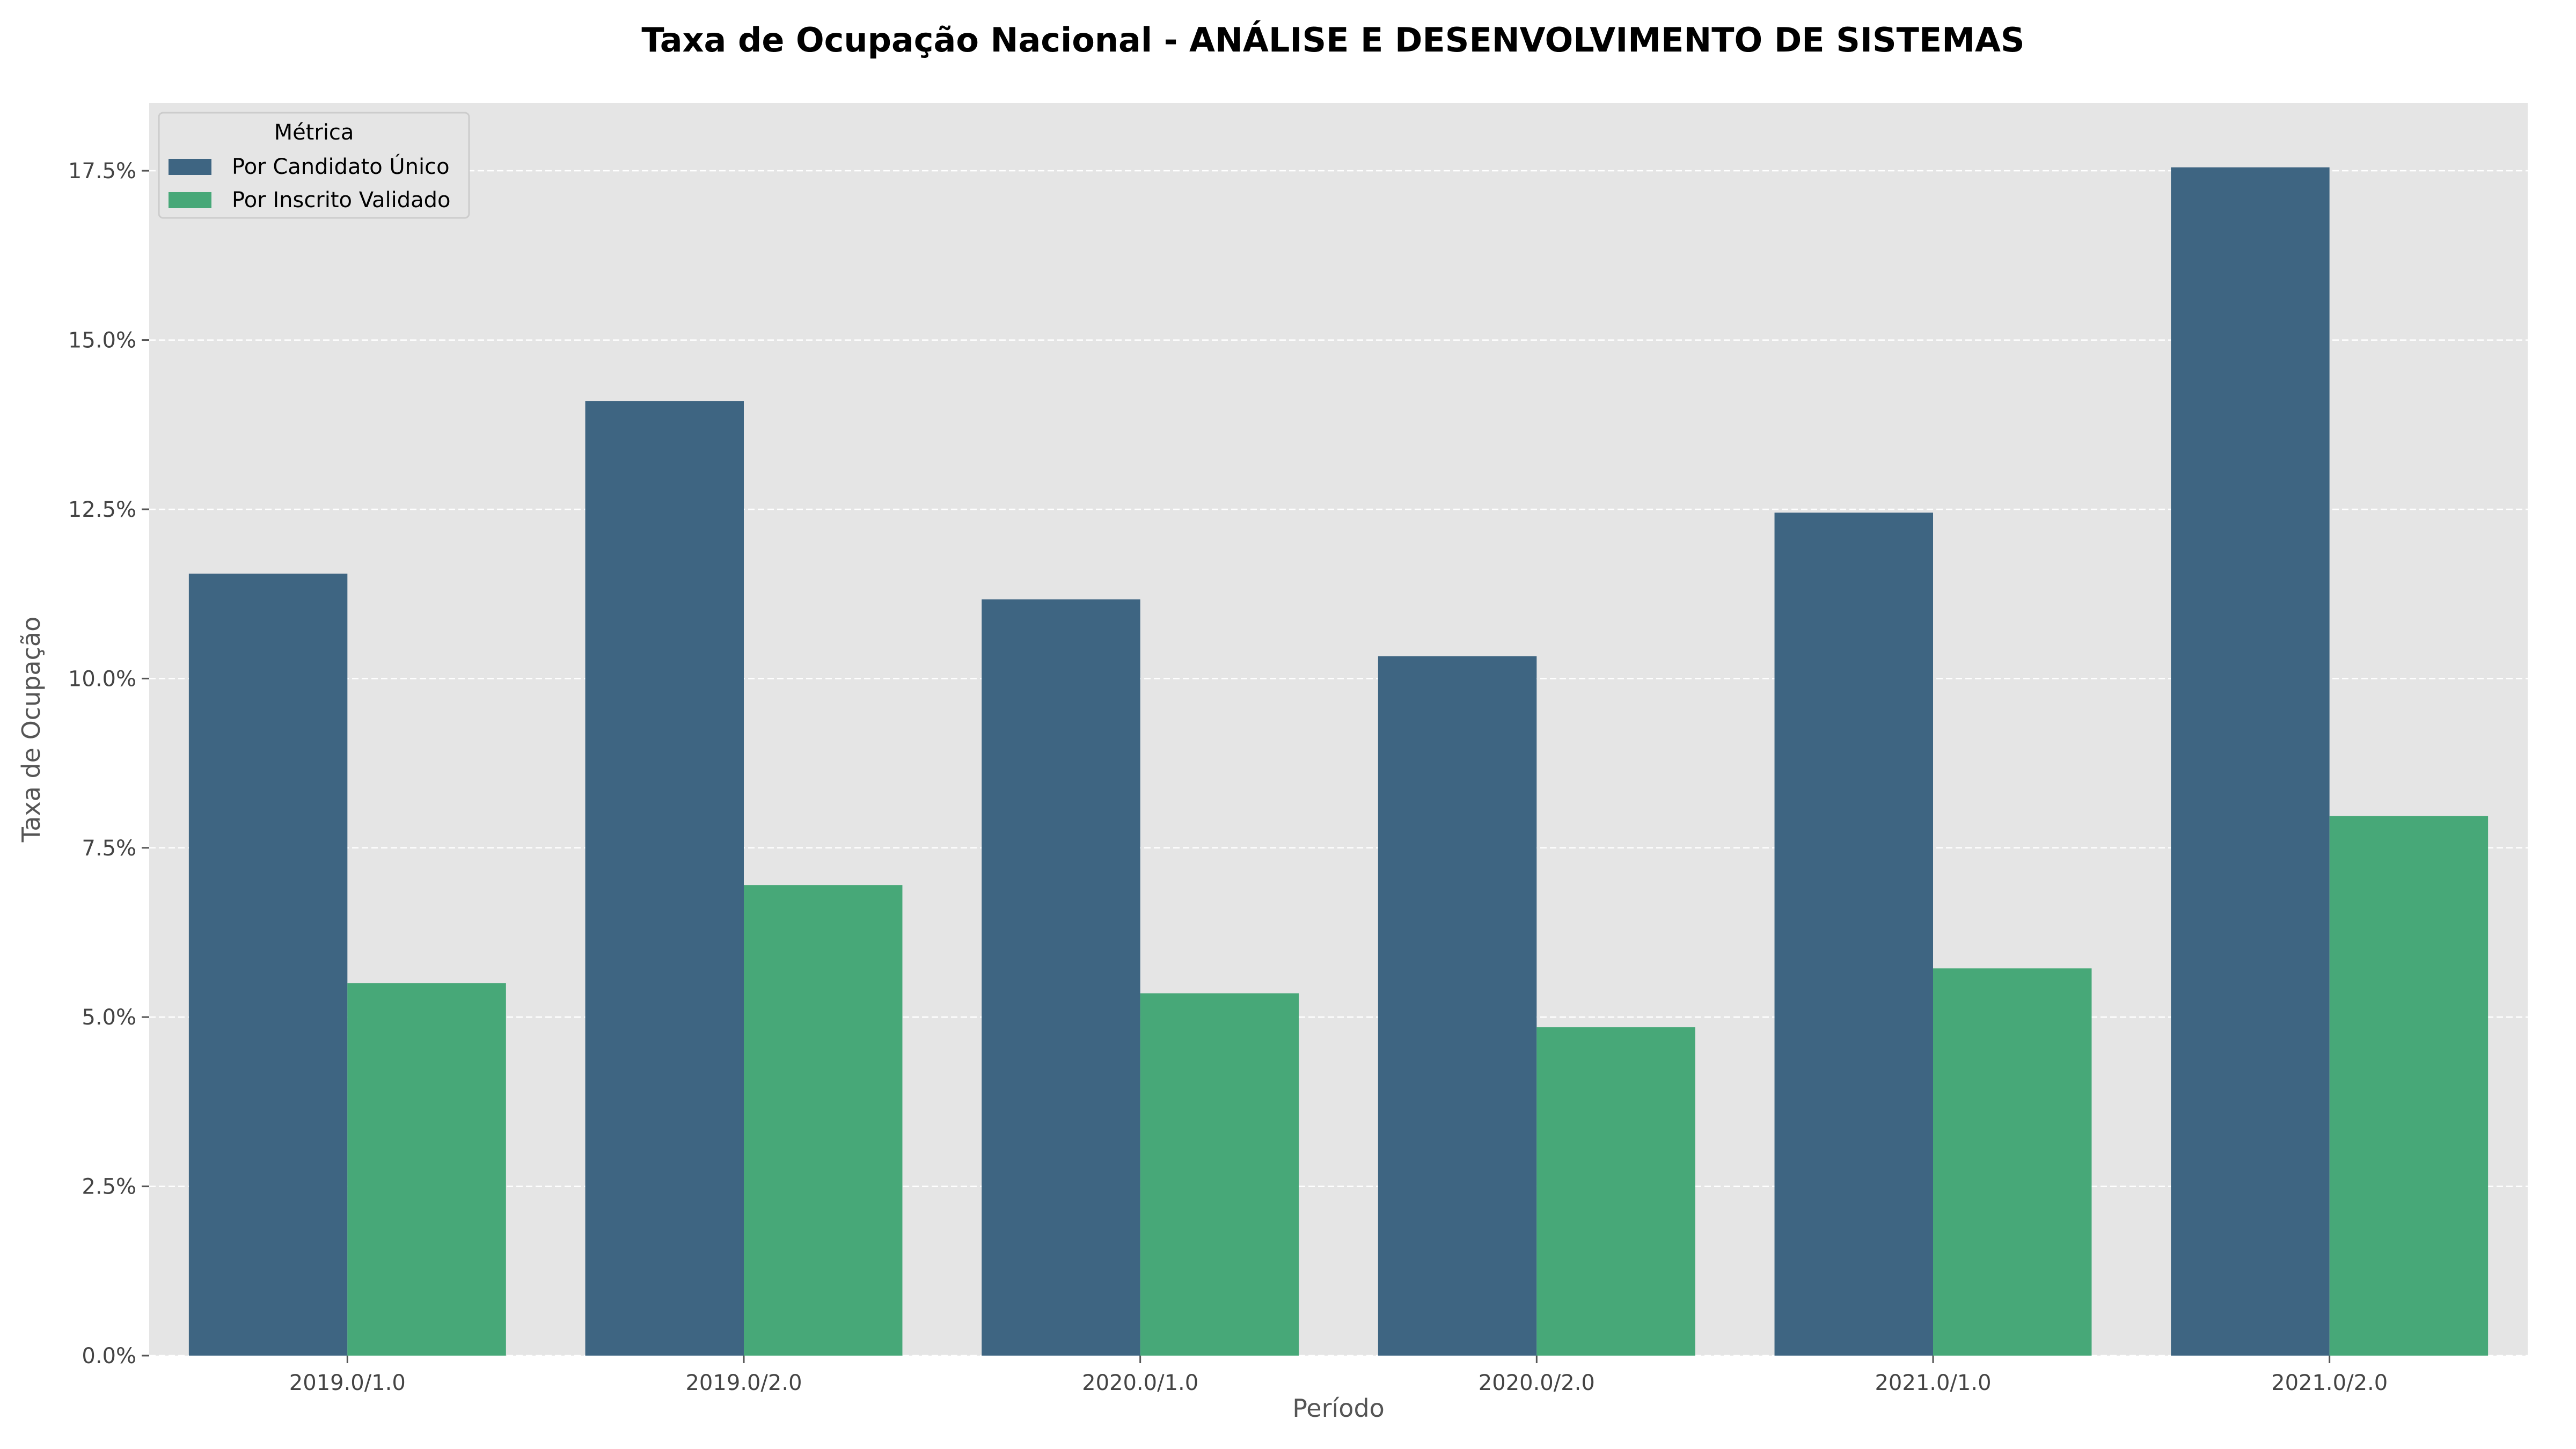 Image resolution: width=2576 pixels, height=1449 pixels. I want to click on y-tick-label: 2.5%, so click(109, 1187).